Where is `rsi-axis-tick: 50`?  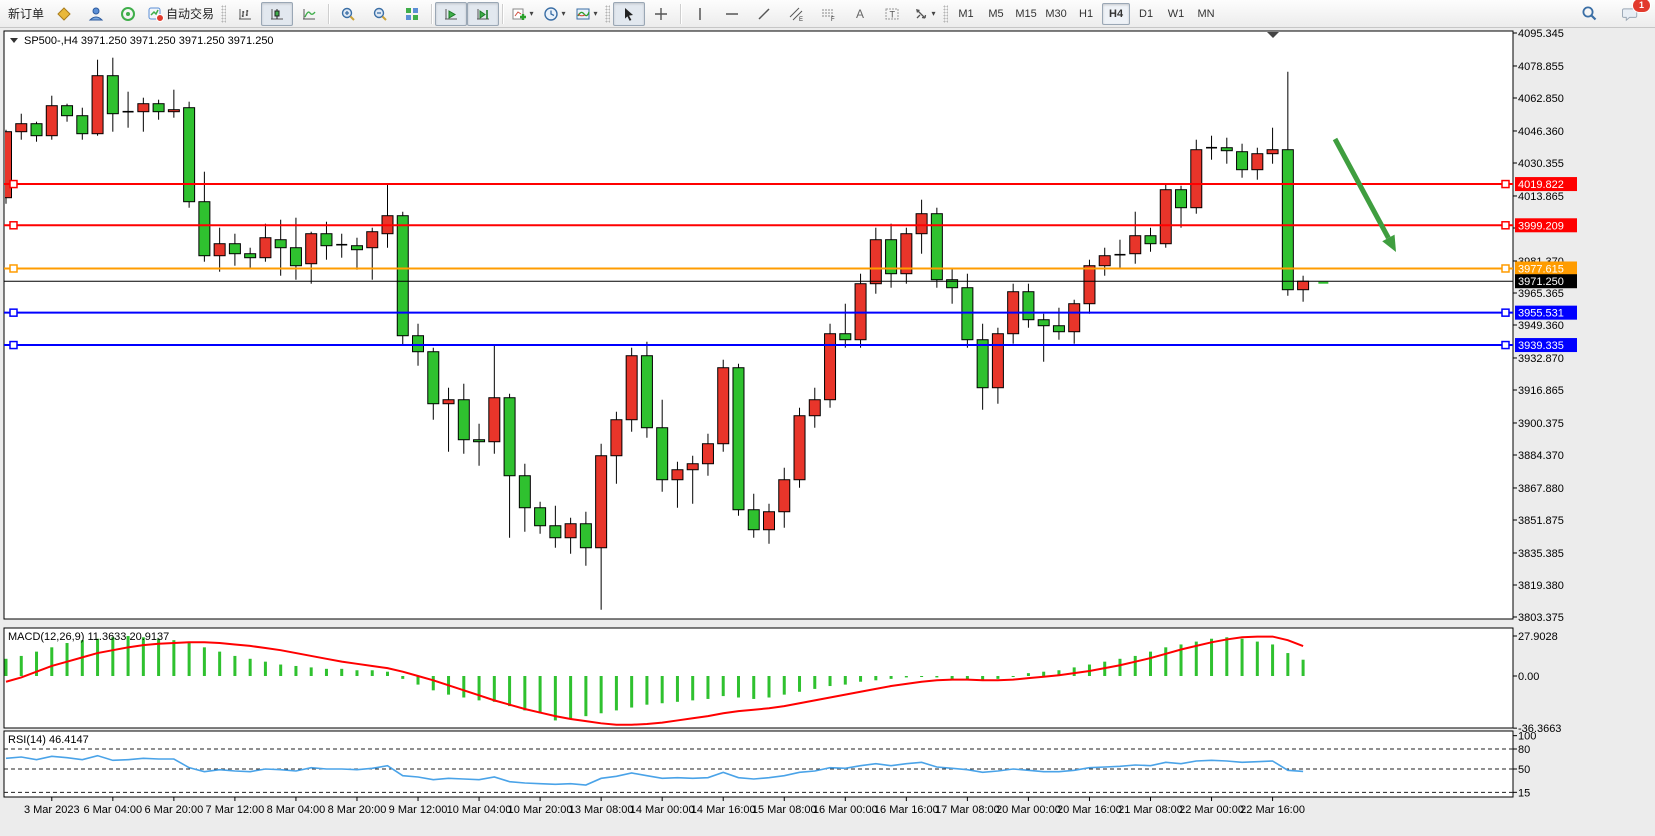 rsi-axis-tick: 50 is located at coordinates (1524, 770).